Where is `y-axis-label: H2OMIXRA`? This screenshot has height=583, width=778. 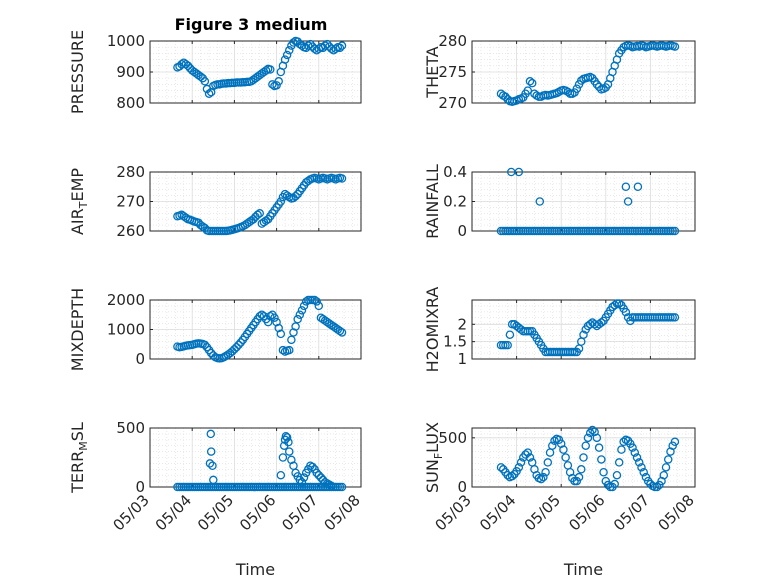 y-axis-label: H2OMIXRA is located at coordinates (432, 330).